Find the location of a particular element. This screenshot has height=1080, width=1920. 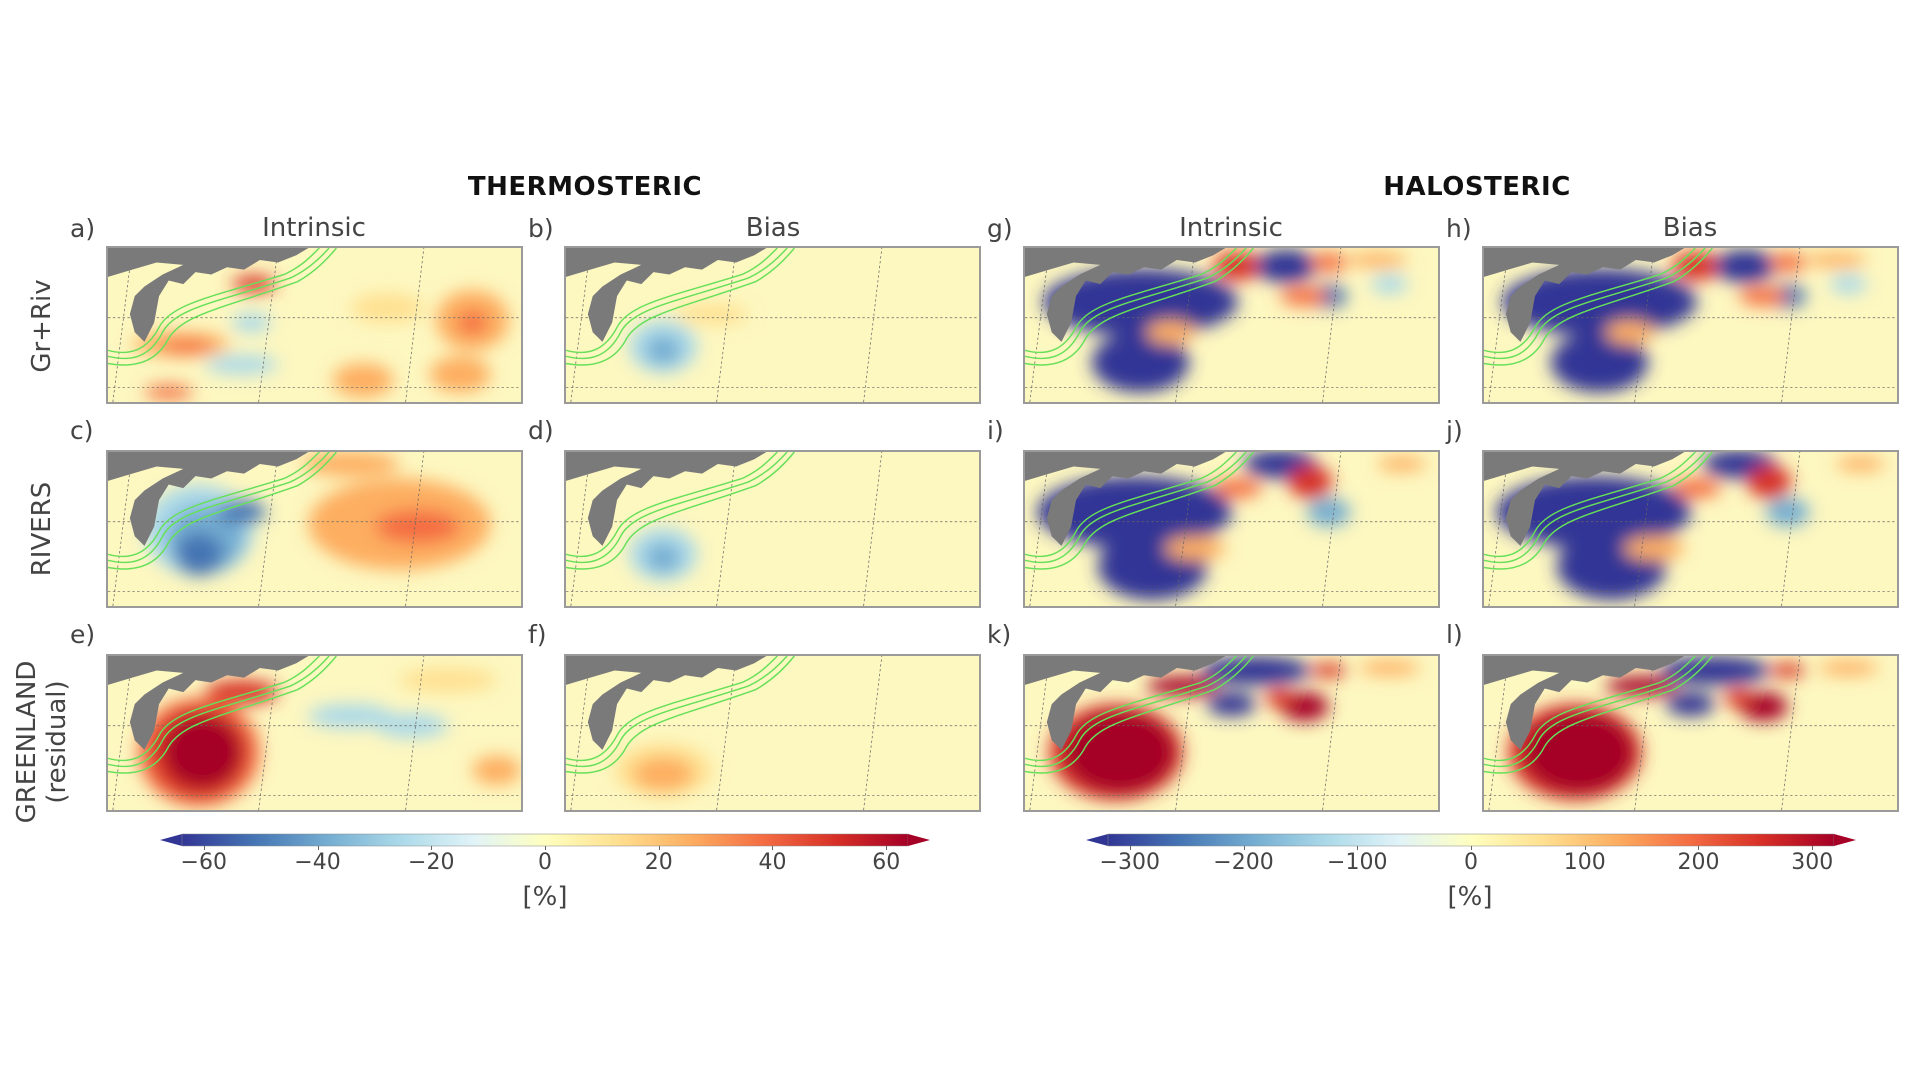

colorbar-extend-min is located at coordinates (1097, 840).